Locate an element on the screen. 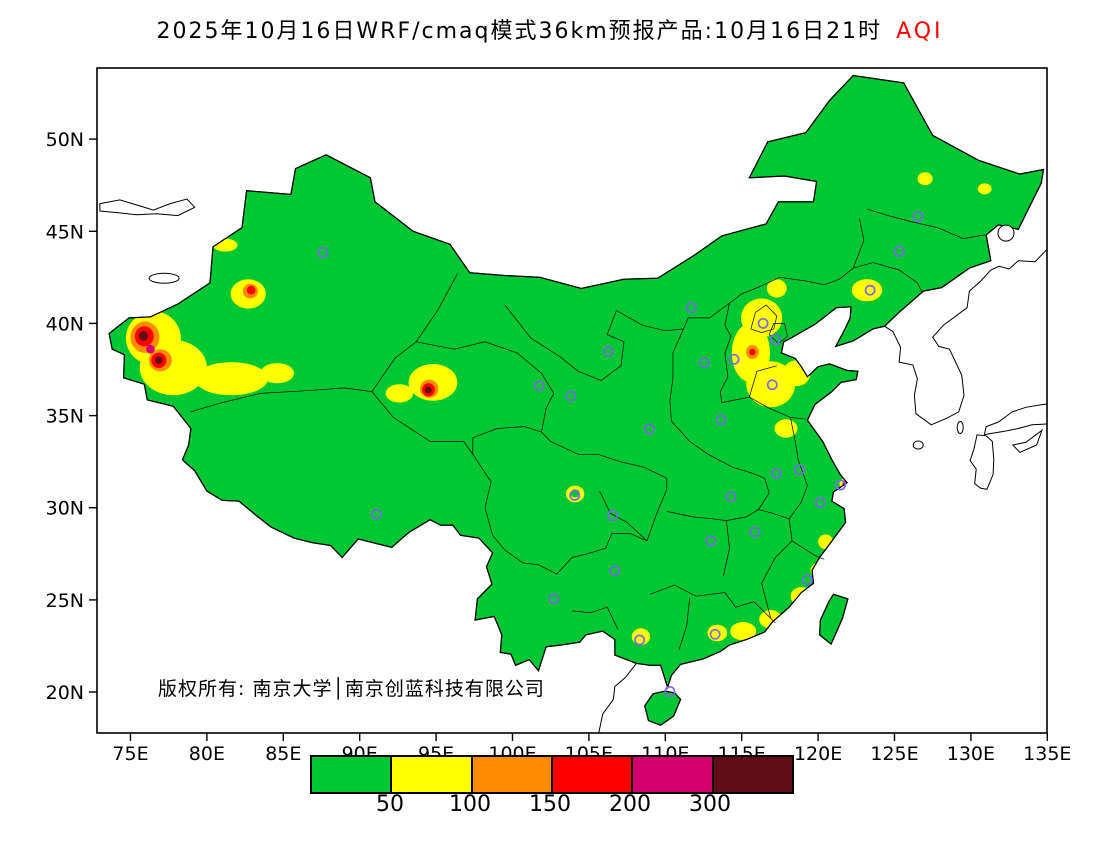  city-marker-shanghai is located at coordinates (841, 485).